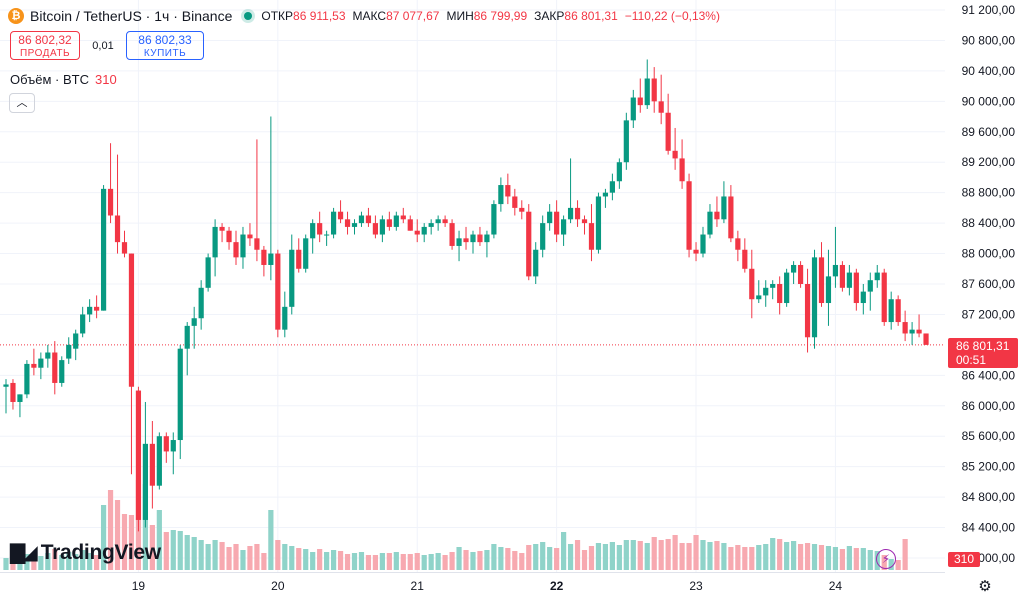 Image resolution: width=1024 pixels, height=598 pixels. Describe the element at coordinates (557, 586) in the screenshot. I see `time-tick-label: 22` at that location.